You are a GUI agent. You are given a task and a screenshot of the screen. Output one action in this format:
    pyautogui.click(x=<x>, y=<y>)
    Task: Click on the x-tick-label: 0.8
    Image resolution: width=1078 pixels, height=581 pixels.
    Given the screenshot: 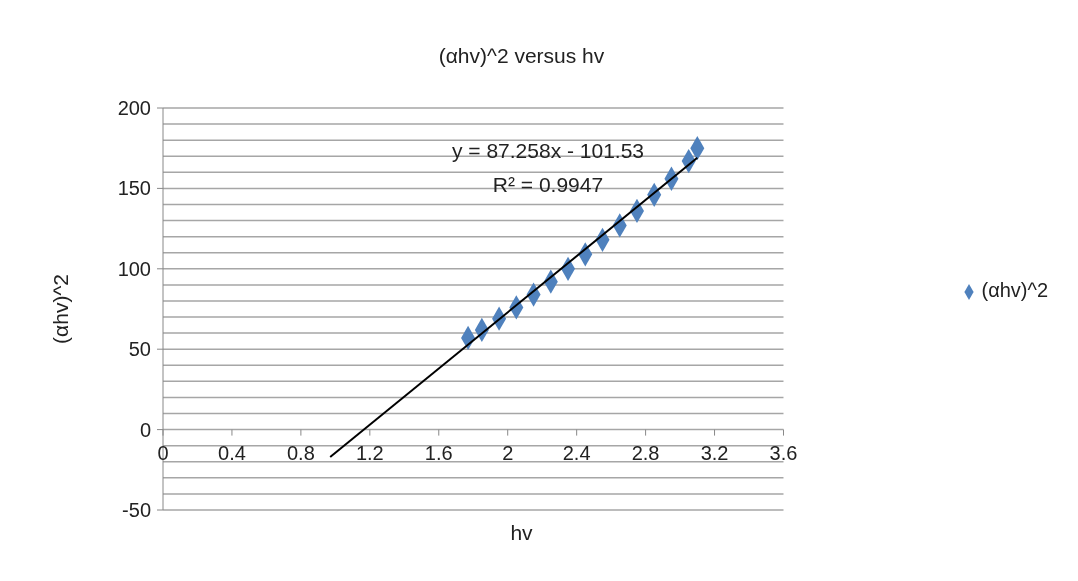 What is the action you would take?
    pyautogui.click(x=300, y=452)
    